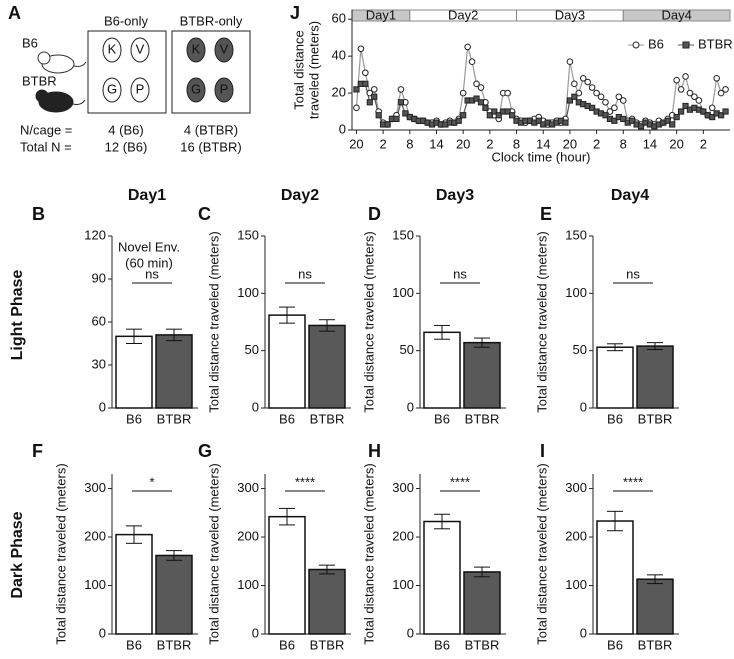  What do you see at coordinates (196, 48) in the screenshot?
I see `cage-letter: K` at bounding box center [196, 48].